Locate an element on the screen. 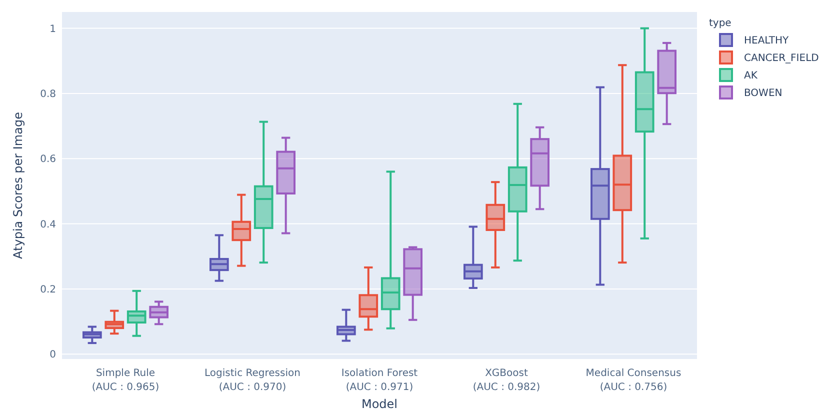  x-tick-label: Isolation Forest (AUC : 0.971) is located at coordinates (379, 380).